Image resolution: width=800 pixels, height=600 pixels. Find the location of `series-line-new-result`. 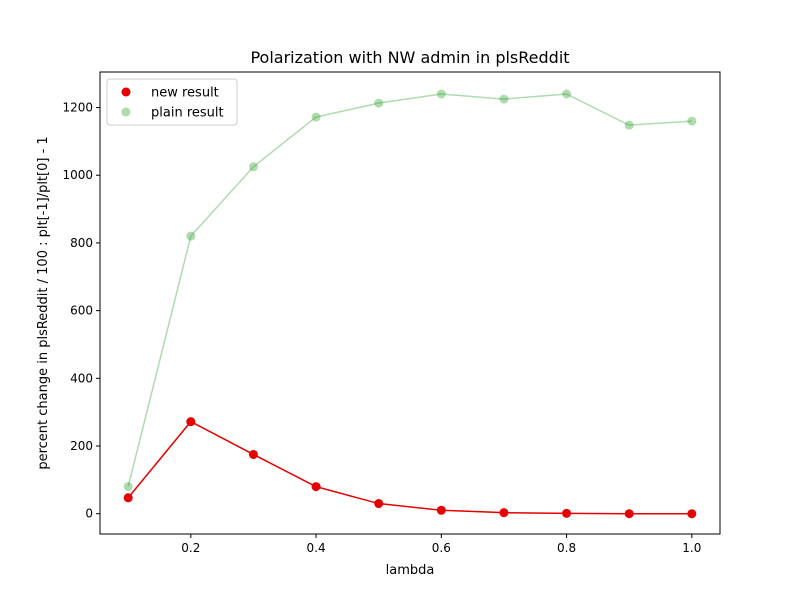

series-line-new-result is located at coordinates (409, 467).